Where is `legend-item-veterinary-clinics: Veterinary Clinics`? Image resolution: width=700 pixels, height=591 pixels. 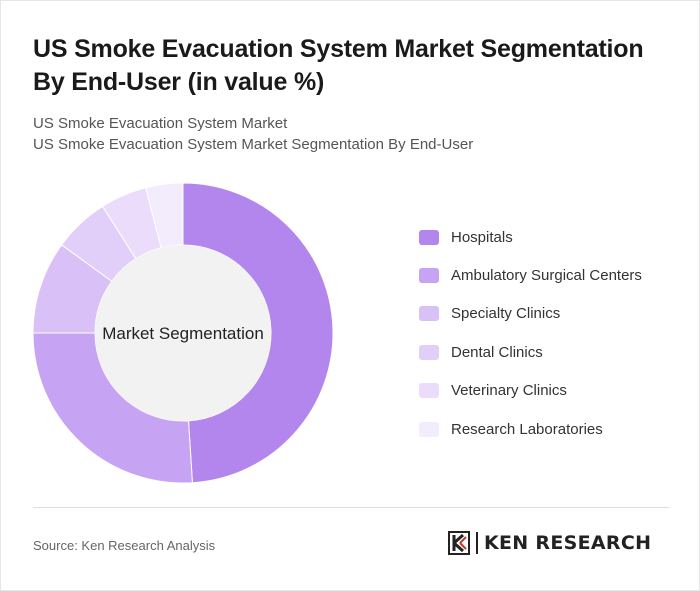
legend-item-veterinary-clinics: Veterinary Clinics is located at coordinates (493, 391).